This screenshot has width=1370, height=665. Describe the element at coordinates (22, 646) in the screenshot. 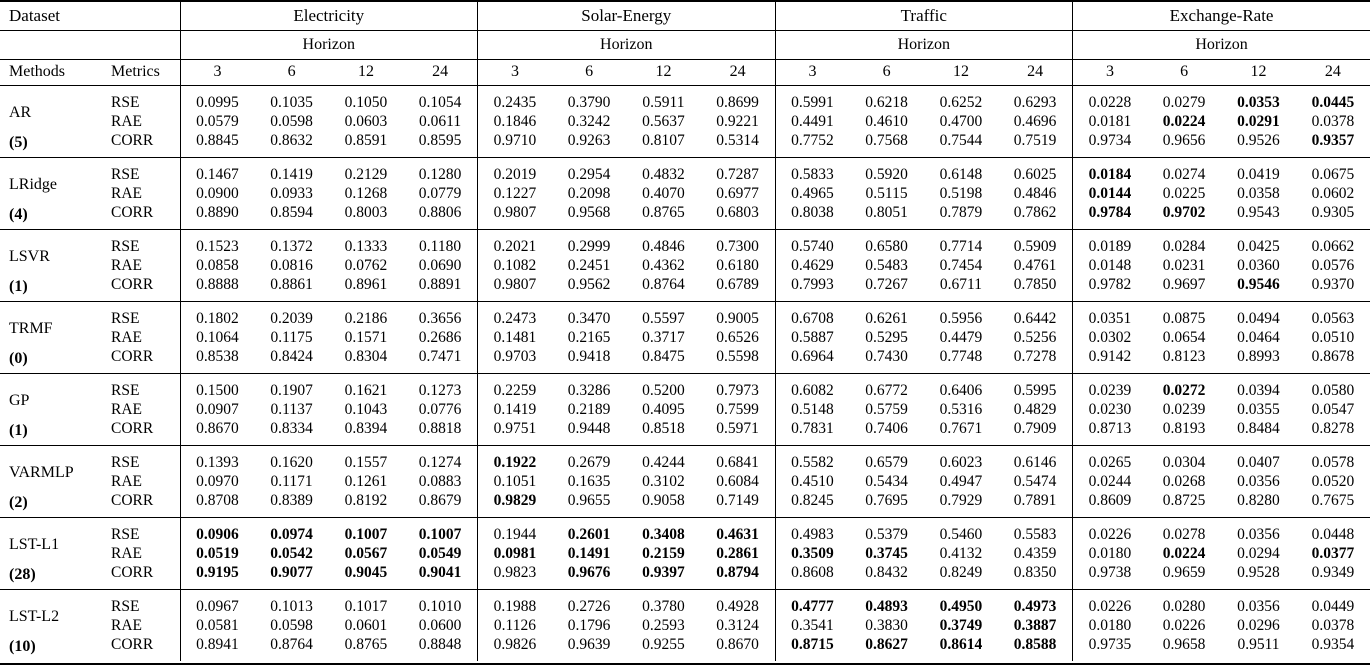

I see `method-count: (10)` at that location.